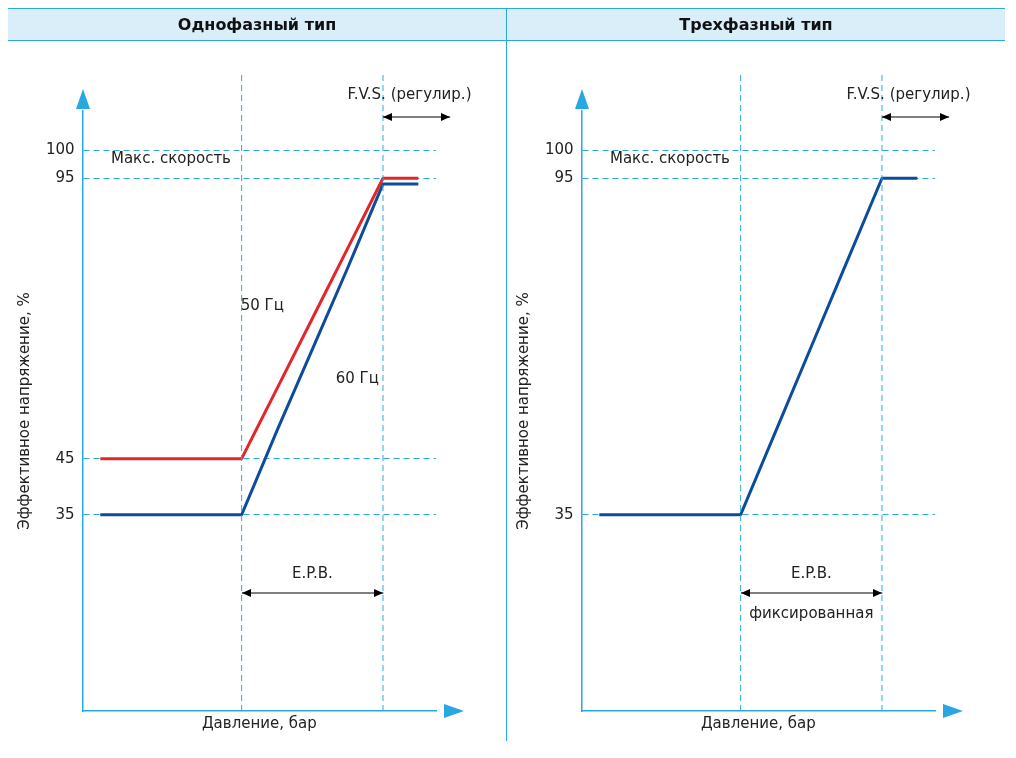  I want to click on y-tick-label: 45, so click(65, 457).